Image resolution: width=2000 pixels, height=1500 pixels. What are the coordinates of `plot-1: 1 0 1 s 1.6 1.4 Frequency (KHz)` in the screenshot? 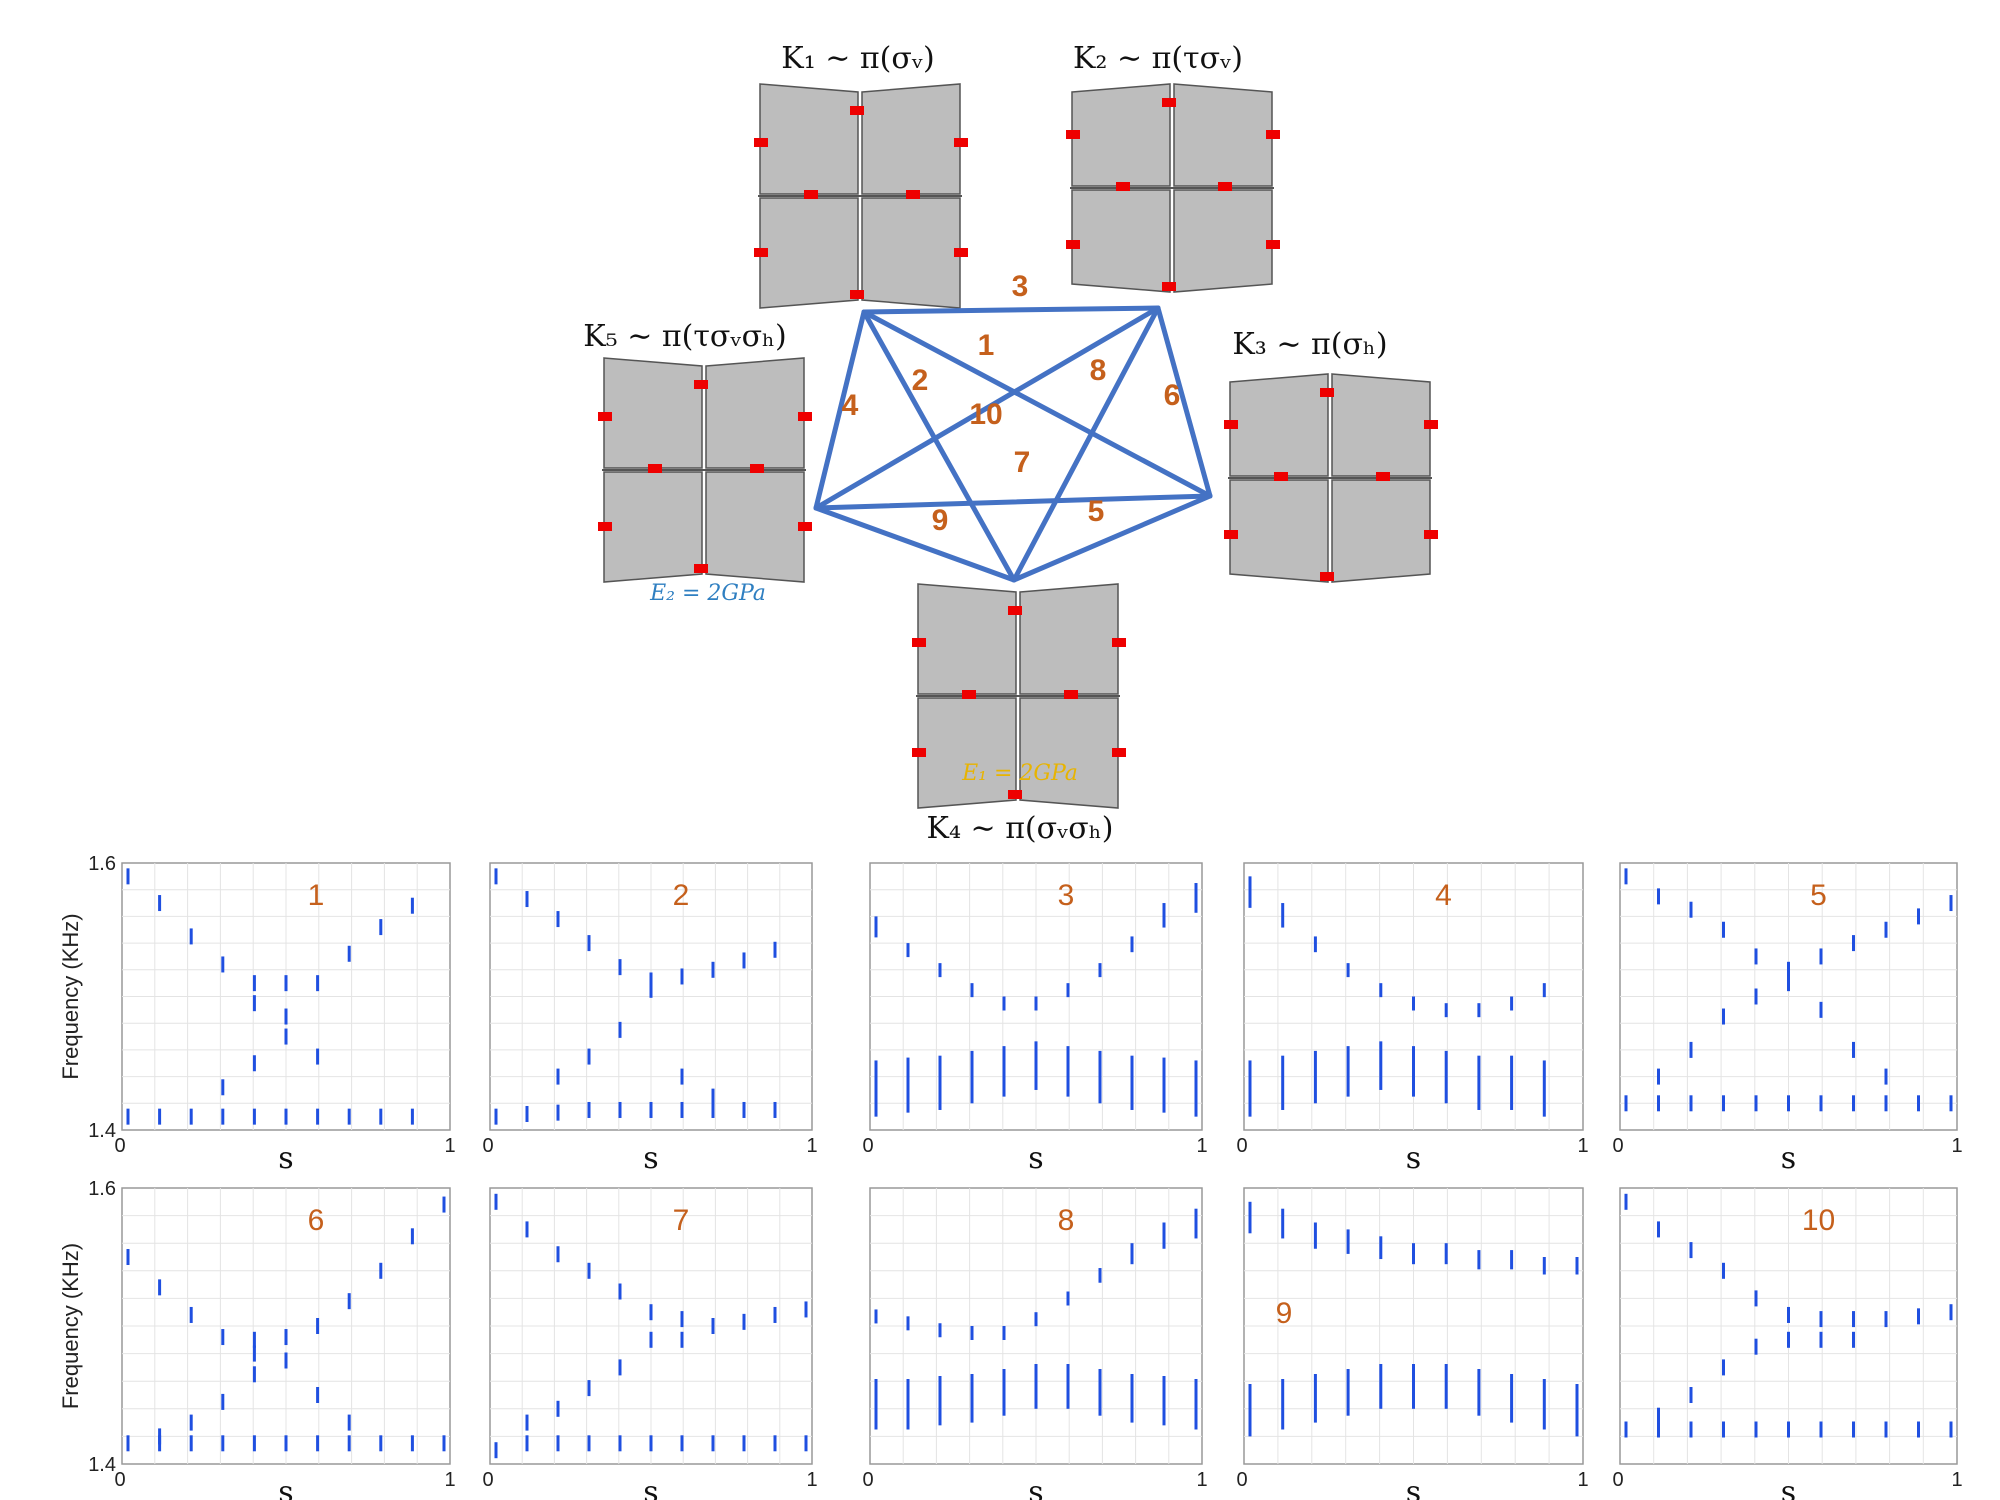 It's located at (257, 1014).